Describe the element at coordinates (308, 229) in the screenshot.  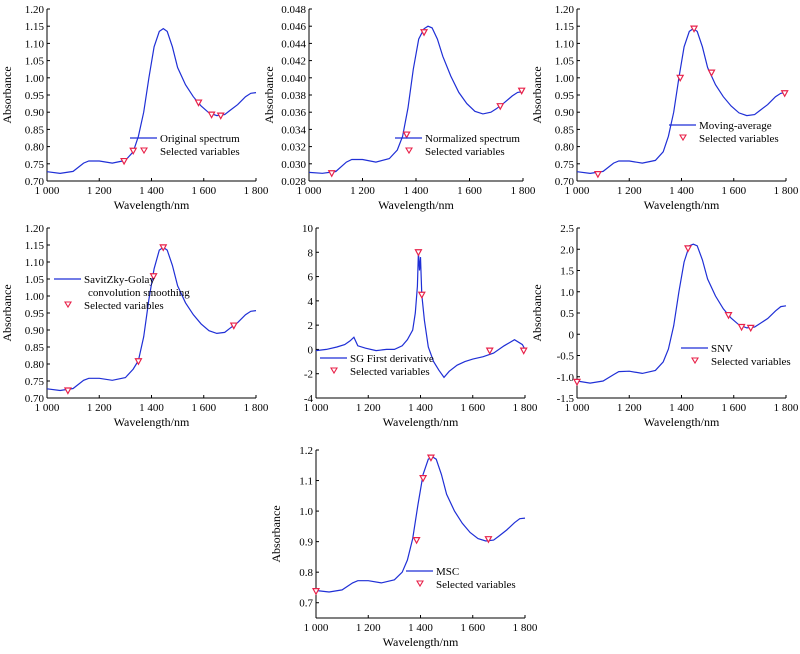
I see `y-tick-label: 10` at that location.